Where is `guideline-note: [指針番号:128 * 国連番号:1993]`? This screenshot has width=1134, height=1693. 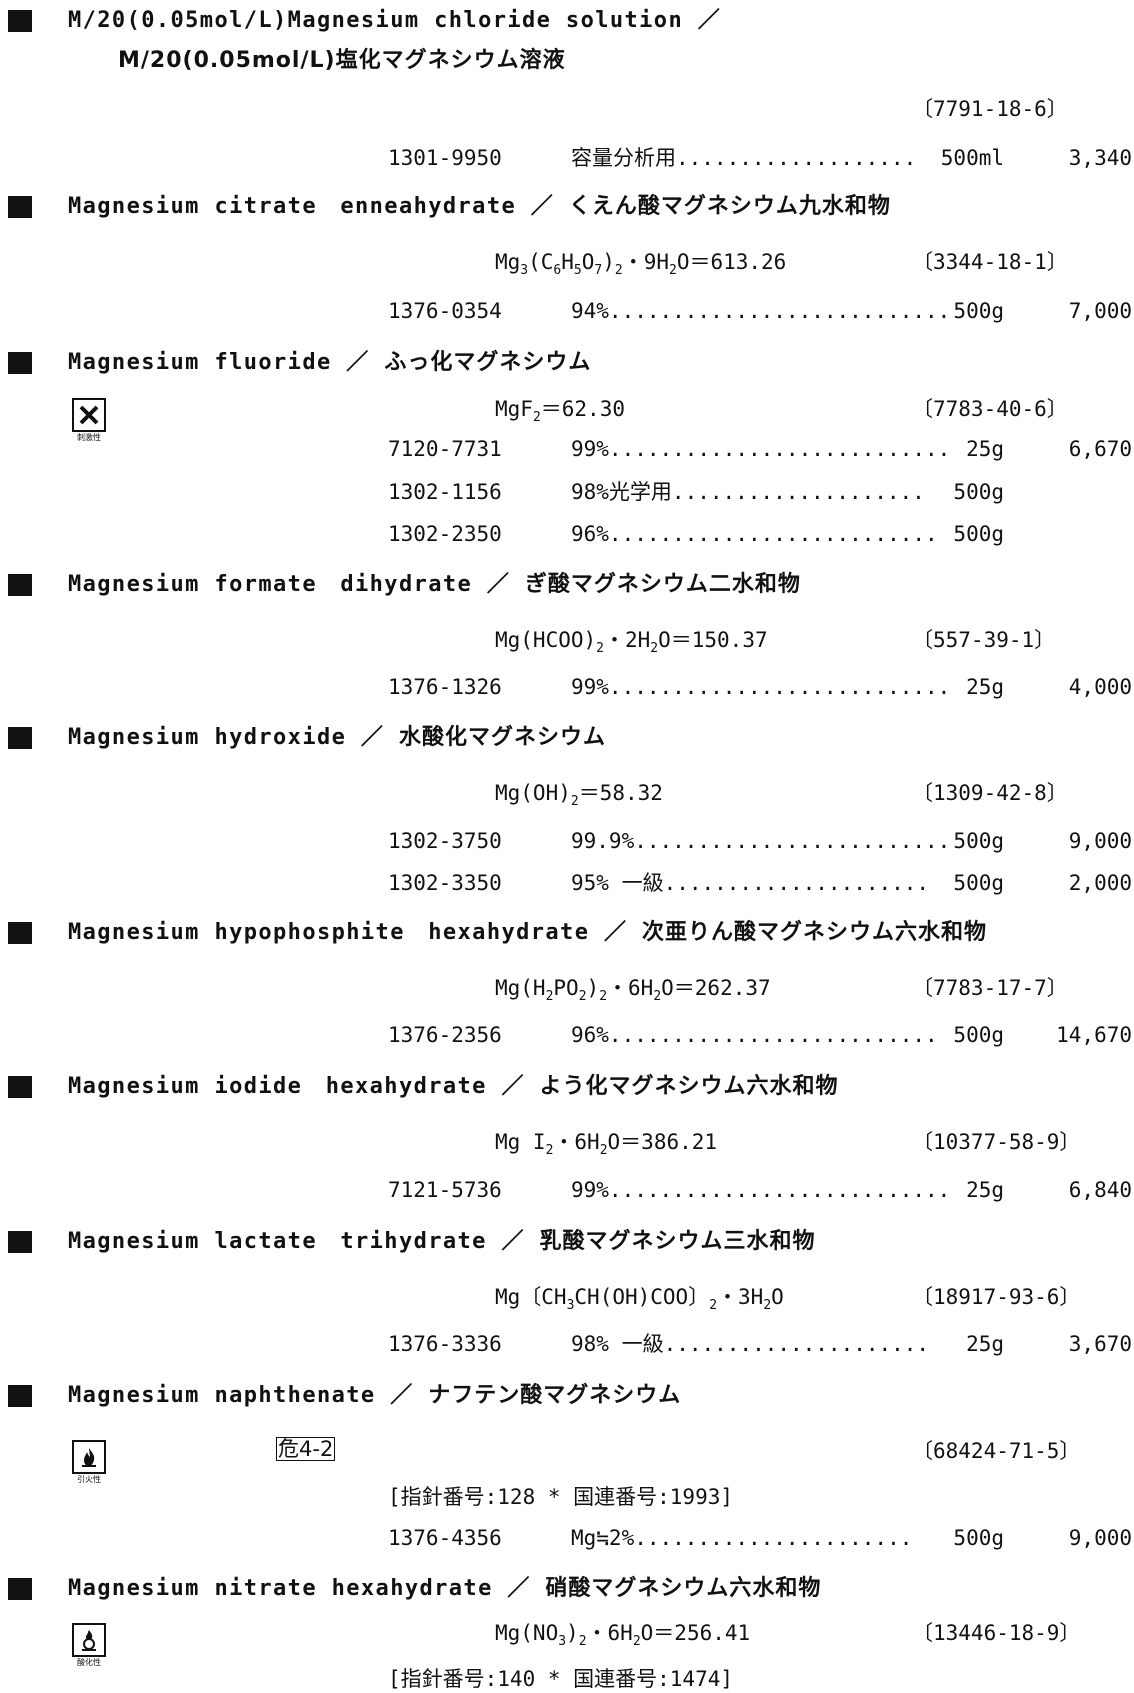 guideline-note: [指針番号:128 * 国連番号:1993] is located at coordinates (561, 1497).